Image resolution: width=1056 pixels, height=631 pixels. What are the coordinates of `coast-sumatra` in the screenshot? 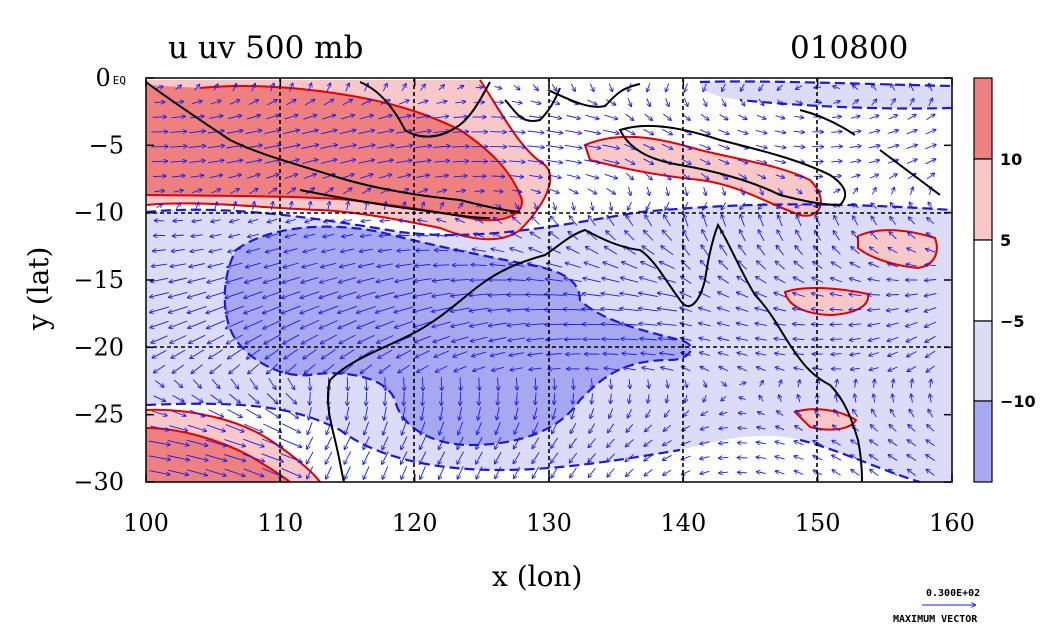 It's located at (333, 147).